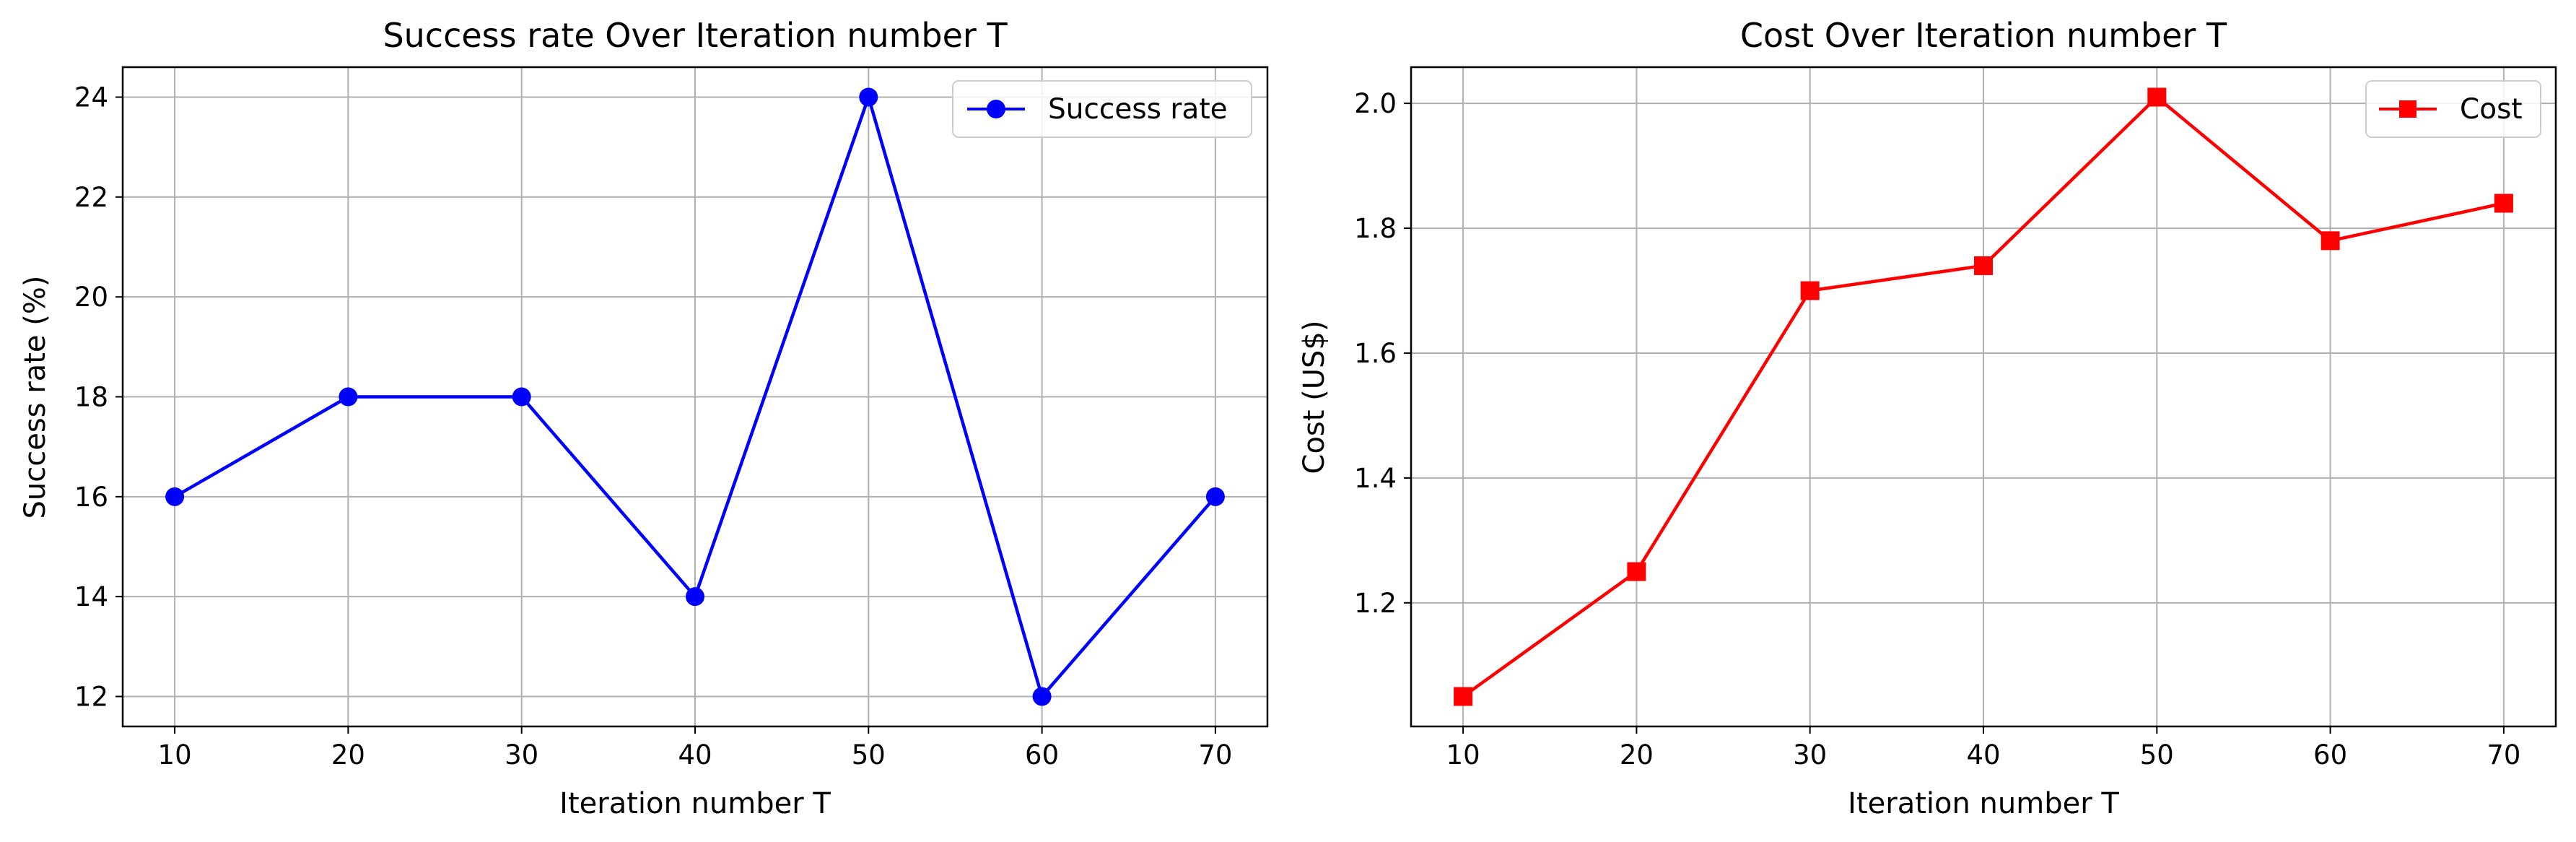 The height and width of the screenshot is (842, 2576). What do you see at coordinates (91, 397) in the screenshot?
I see `y-tick-label: 18` at bounding box center [91, 397].